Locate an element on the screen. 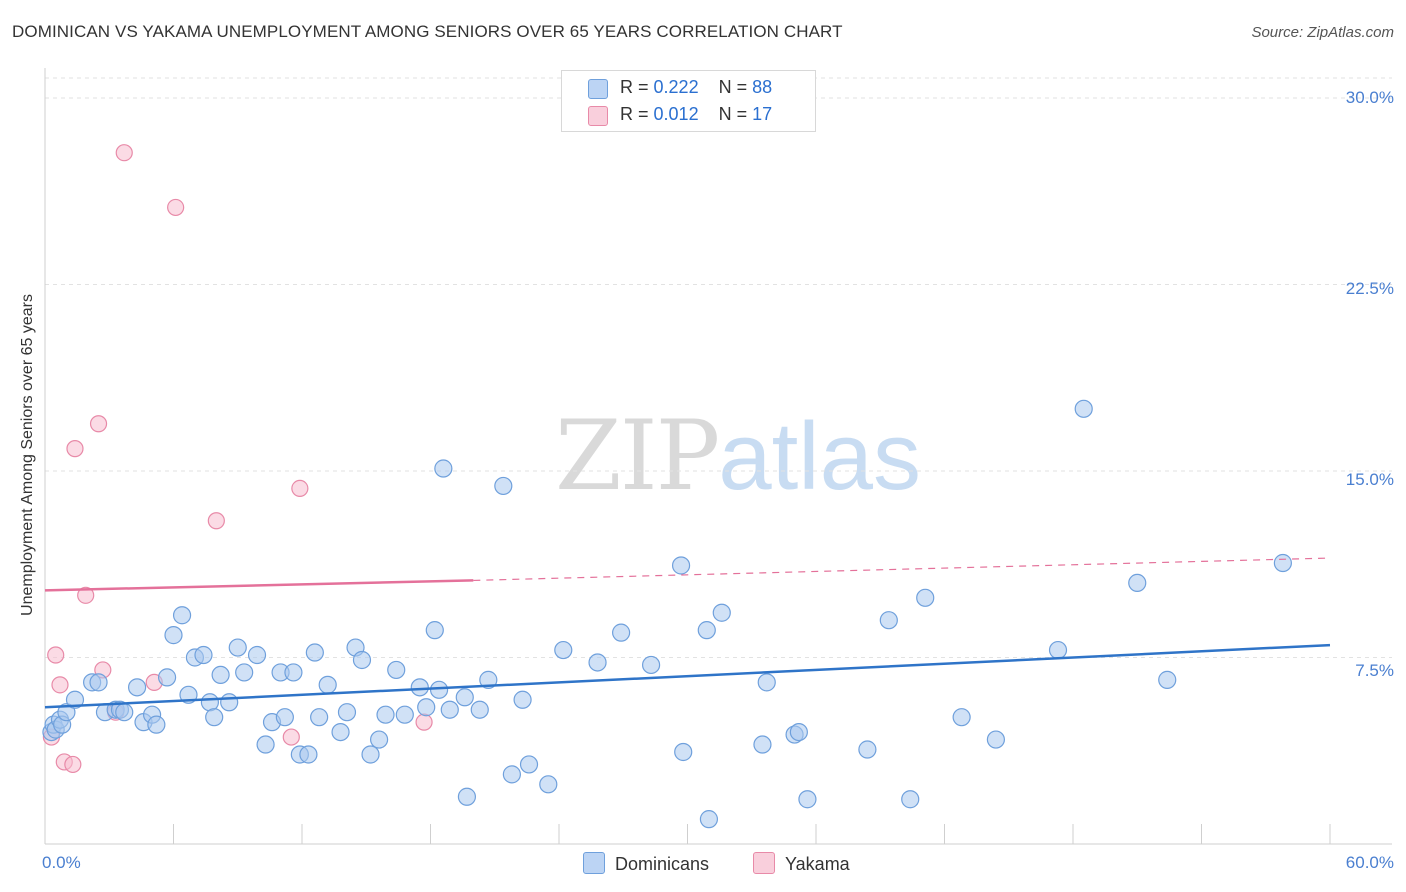  y-tick-label-7-5: 7.5% is located at coordinates (1374, 670).